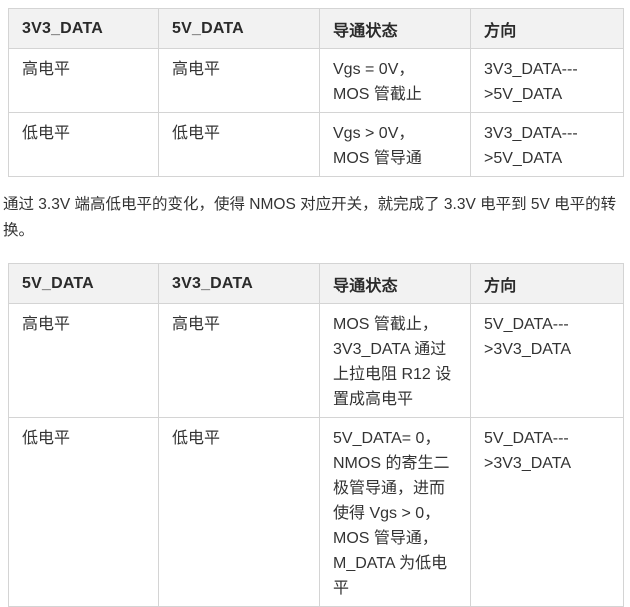 The height and width of the screenshot is (607, 630). What do you see at coordinates (395, 144) in the screenshot?
I see `table-cell: Vgs > 0V， MOS 管导通` at bounding box center [395, 144].